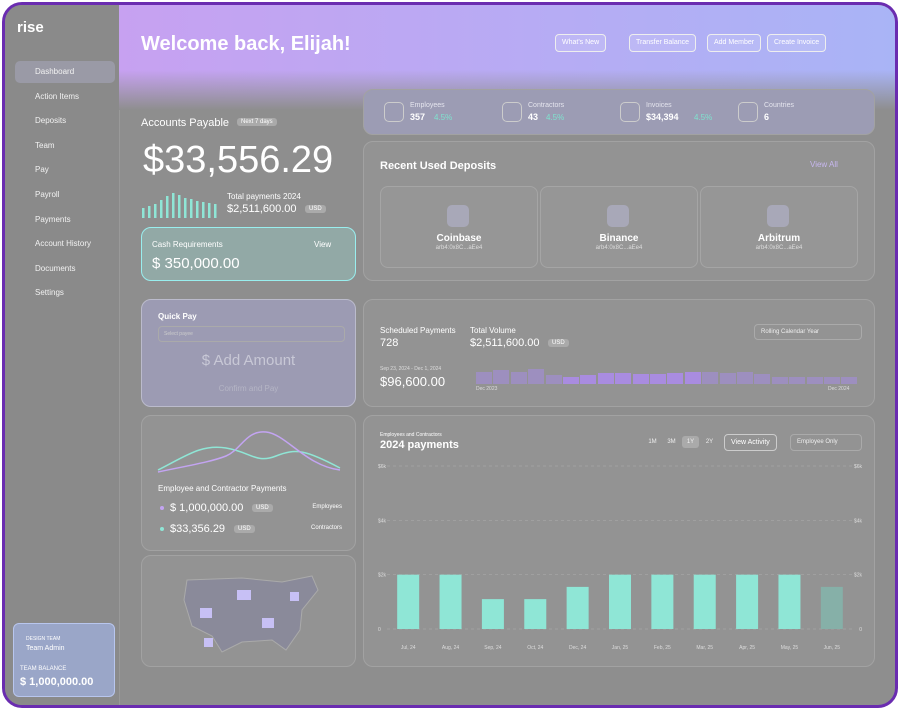  What do you see at coordinates (734, 43) in the screenshot?
I see `header-button: Add Member` at bounding box center [734, 43].